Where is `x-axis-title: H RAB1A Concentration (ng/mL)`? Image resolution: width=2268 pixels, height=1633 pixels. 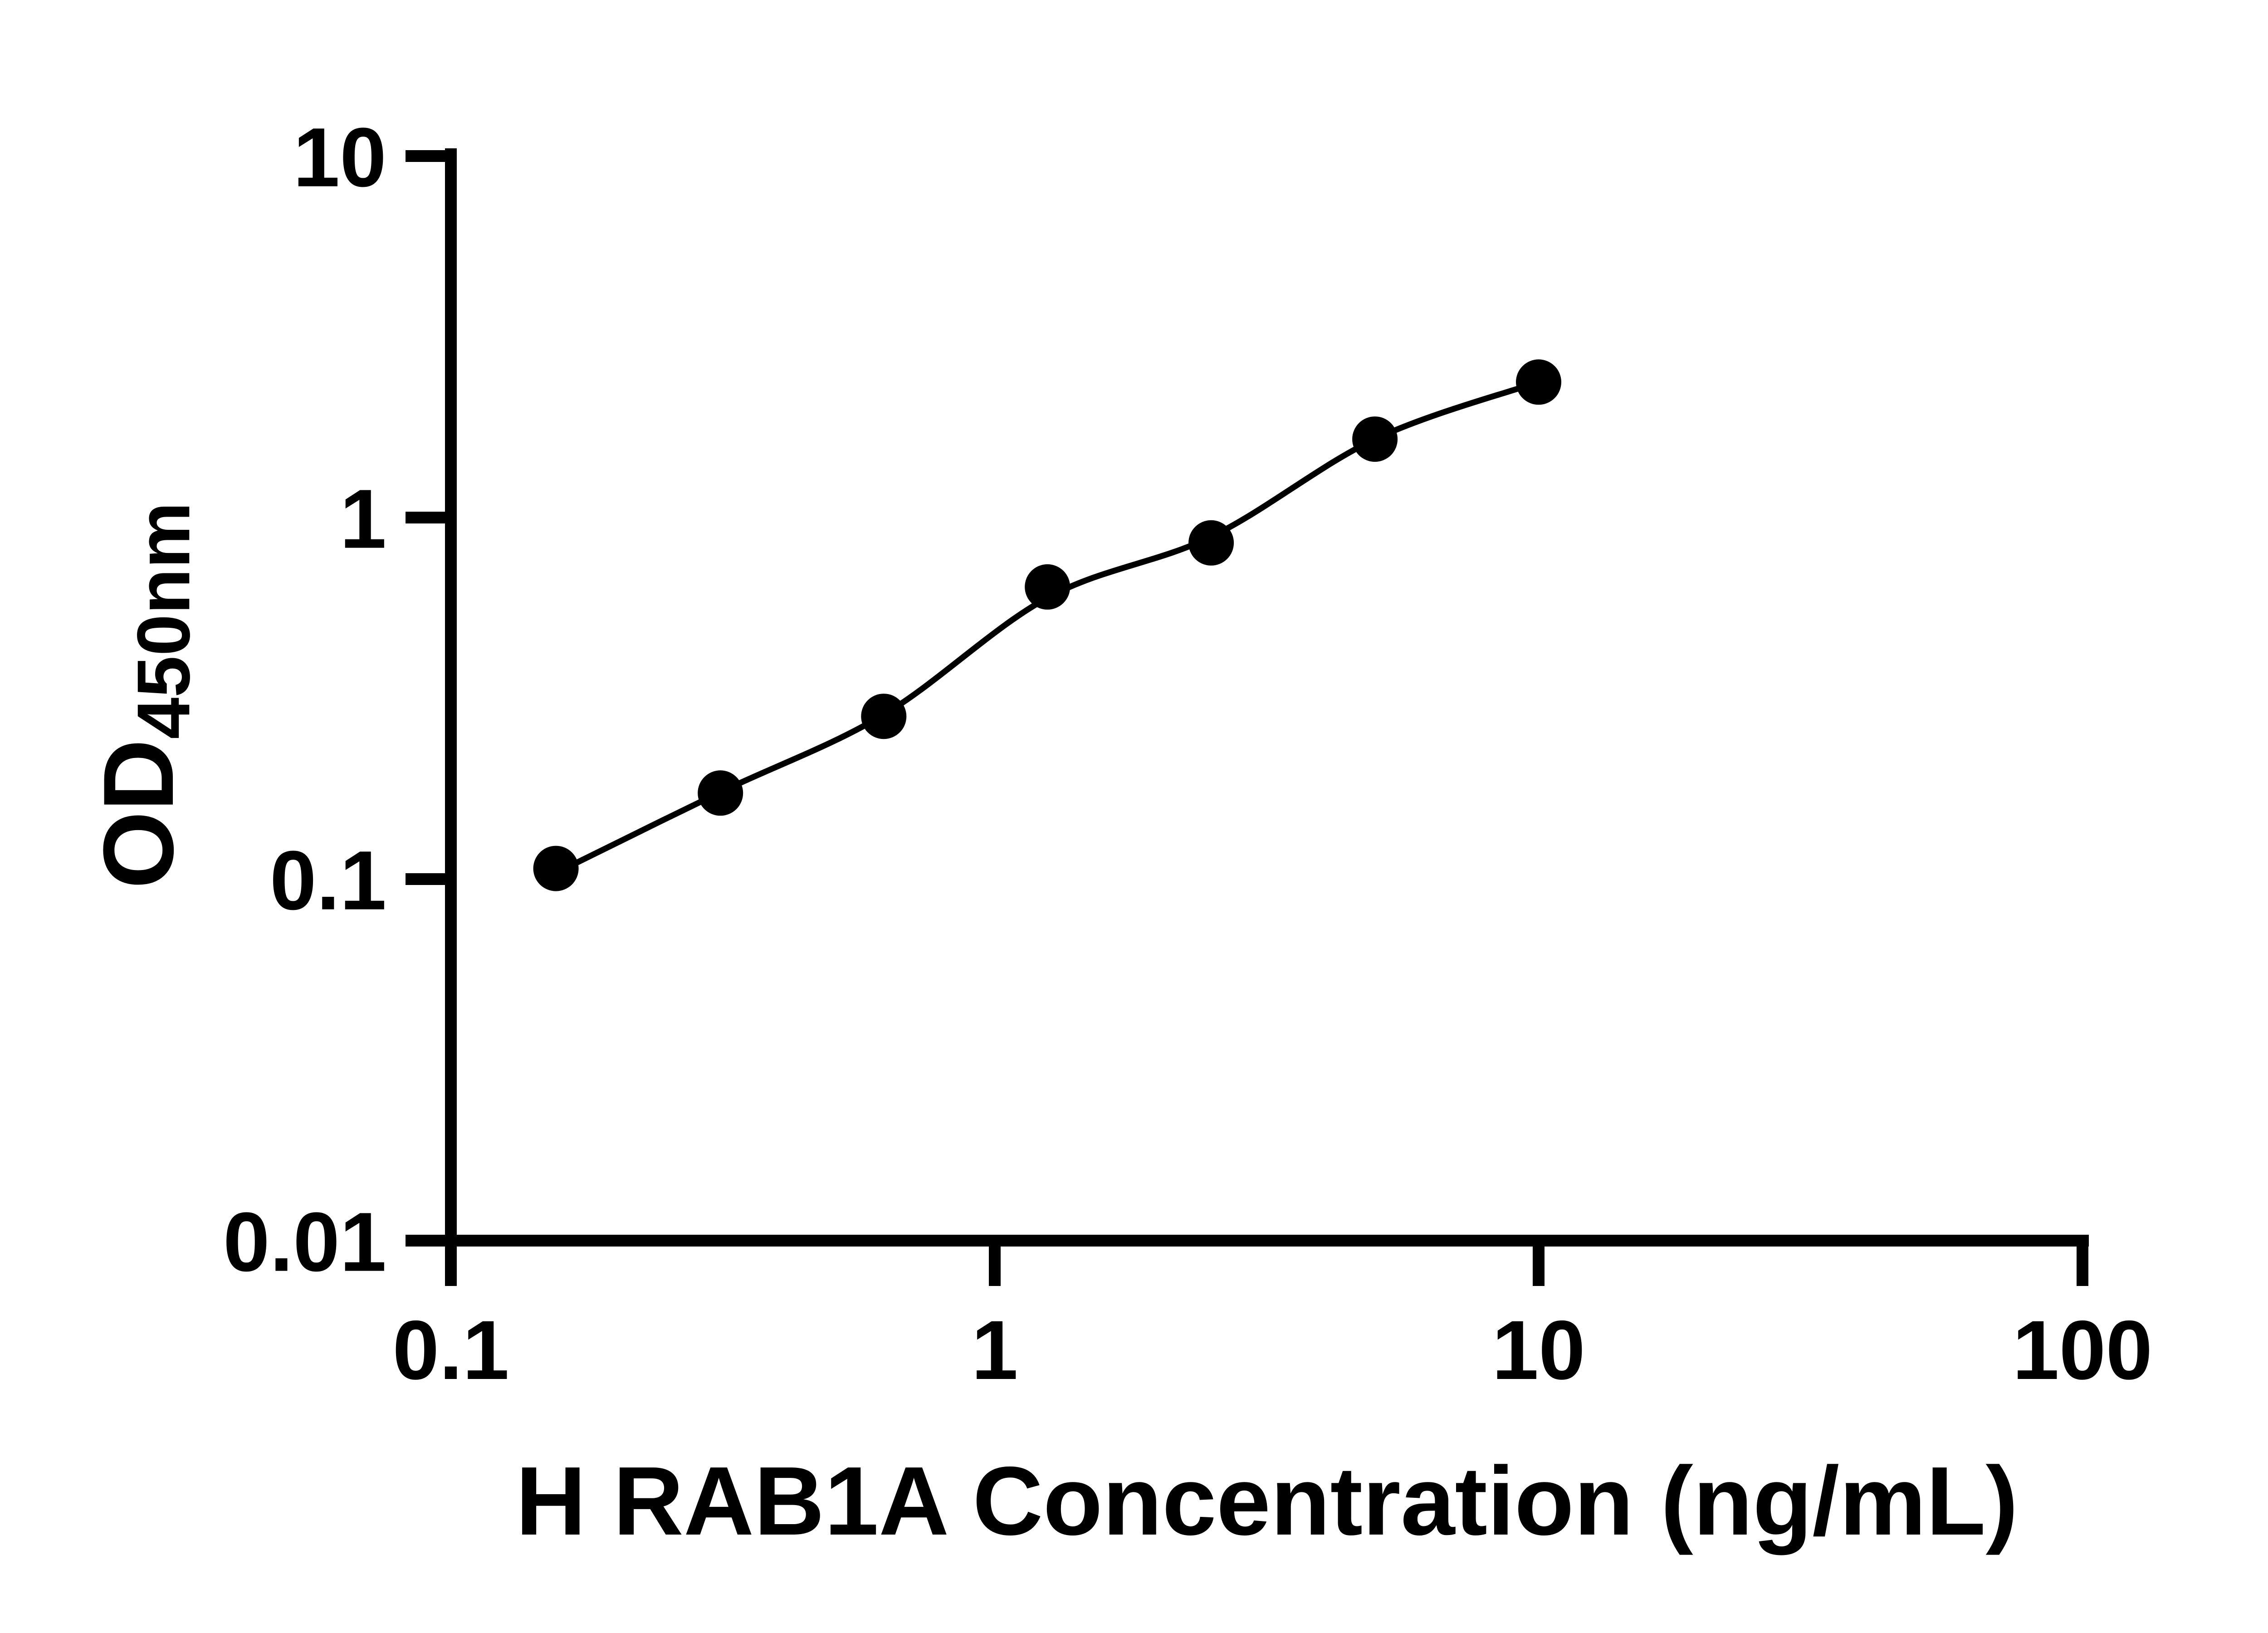 x-axis-title: H RAB1A Concentration (ng/mL) is located at coordinates (1267, 1500).